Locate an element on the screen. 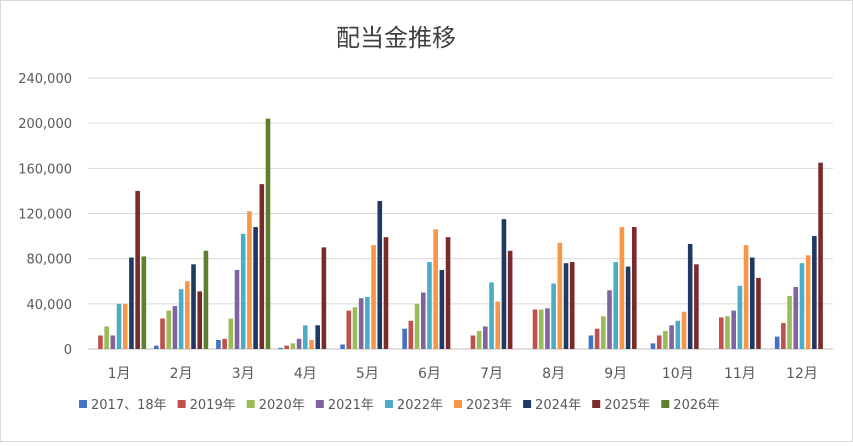 This screenshot has height=446, width=853. y-tick-label: 40,000 is located at coordinates (50, 305).